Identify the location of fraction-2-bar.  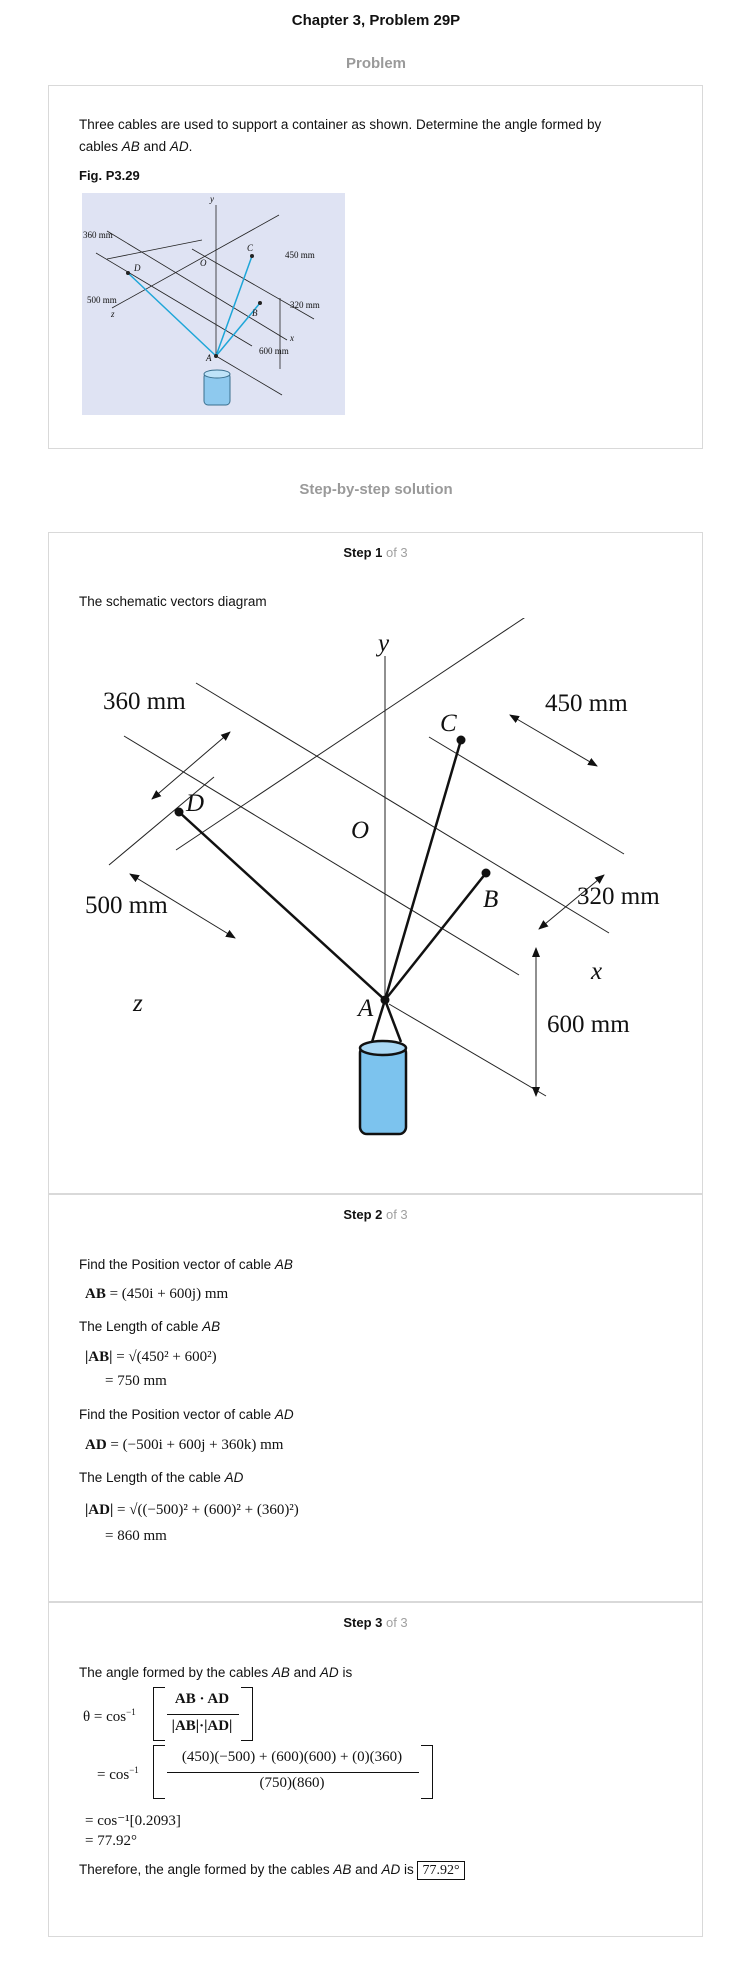
(293, 1772).